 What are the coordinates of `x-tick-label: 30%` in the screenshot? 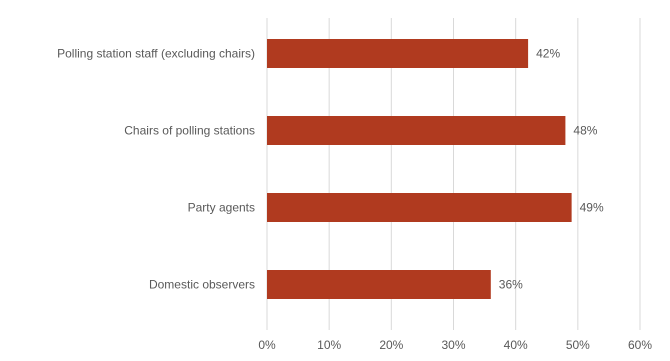 It's located at (453, 345).